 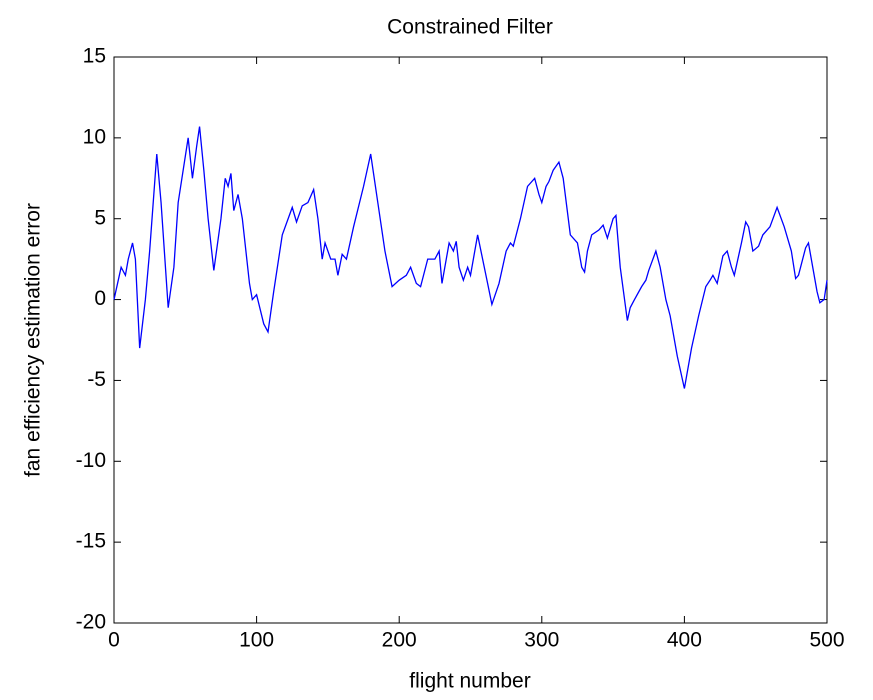 What do you see at coordinates (91, 541) in the screenshot?
I see `y-tick-label: -15` at bounding box center [91, 541].